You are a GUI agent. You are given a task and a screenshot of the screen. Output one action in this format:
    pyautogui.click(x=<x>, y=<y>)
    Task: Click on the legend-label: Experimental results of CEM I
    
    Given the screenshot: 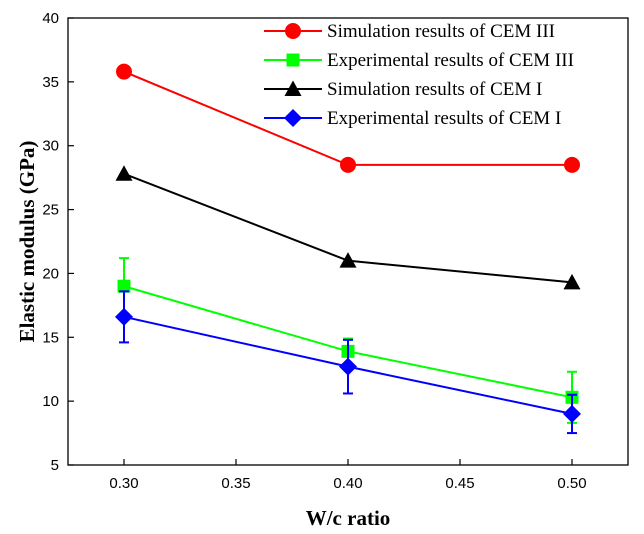 What is the action you would take?
    pyautogui.click(x=444, y=118)
    